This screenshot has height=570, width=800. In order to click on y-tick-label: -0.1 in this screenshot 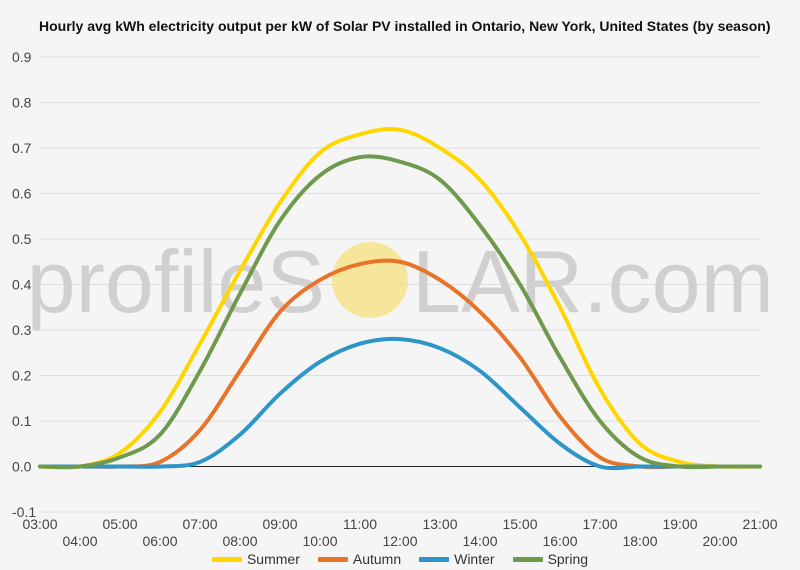, I will do `click(24, 512)`.